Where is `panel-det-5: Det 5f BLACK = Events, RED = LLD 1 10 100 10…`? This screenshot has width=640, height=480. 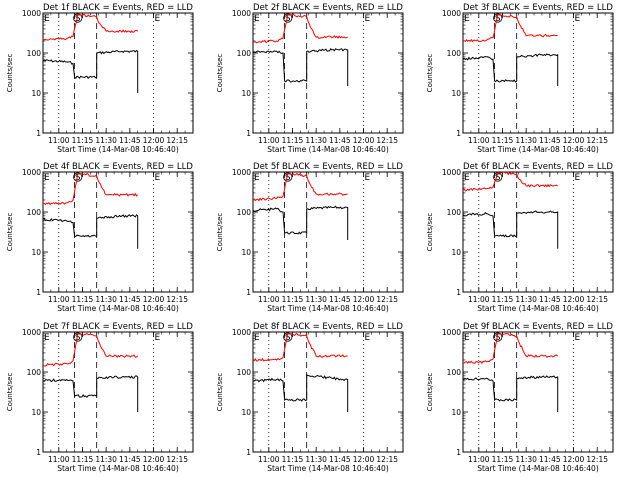 panel-det-5: Det 5f BLACK = Events, RED = LLD 1 10 100 10… is located at coordinates (310, 237).